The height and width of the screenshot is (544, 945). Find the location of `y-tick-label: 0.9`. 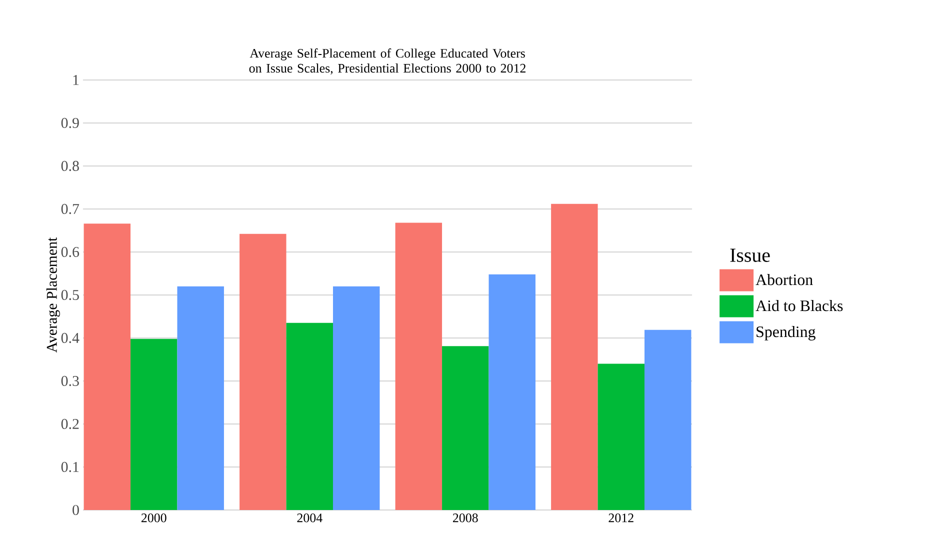

y-tick-label: 0.9 is located at coordinates (70, 123).